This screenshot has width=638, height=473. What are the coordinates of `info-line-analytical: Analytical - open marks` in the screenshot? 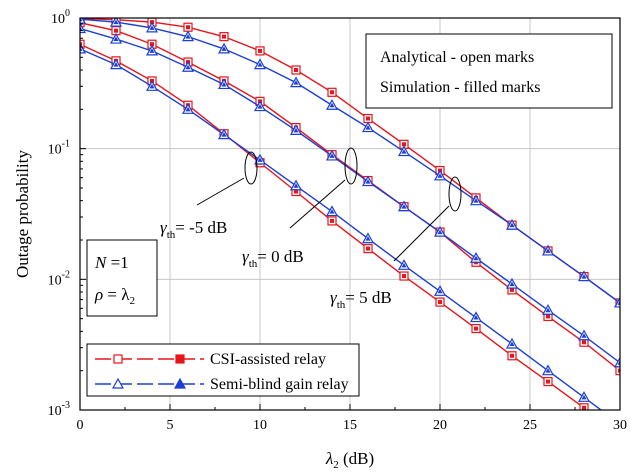 It's located at (457, 57).